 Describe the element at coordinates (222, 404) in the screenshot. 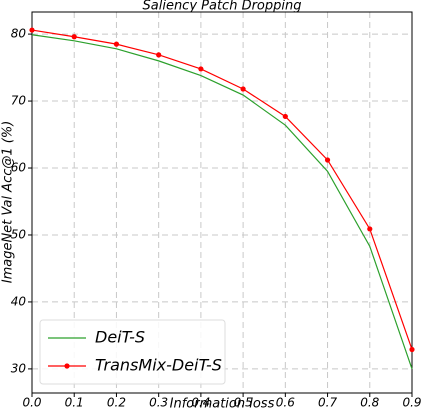

I see `x-axis-label: Information loss` at that location.